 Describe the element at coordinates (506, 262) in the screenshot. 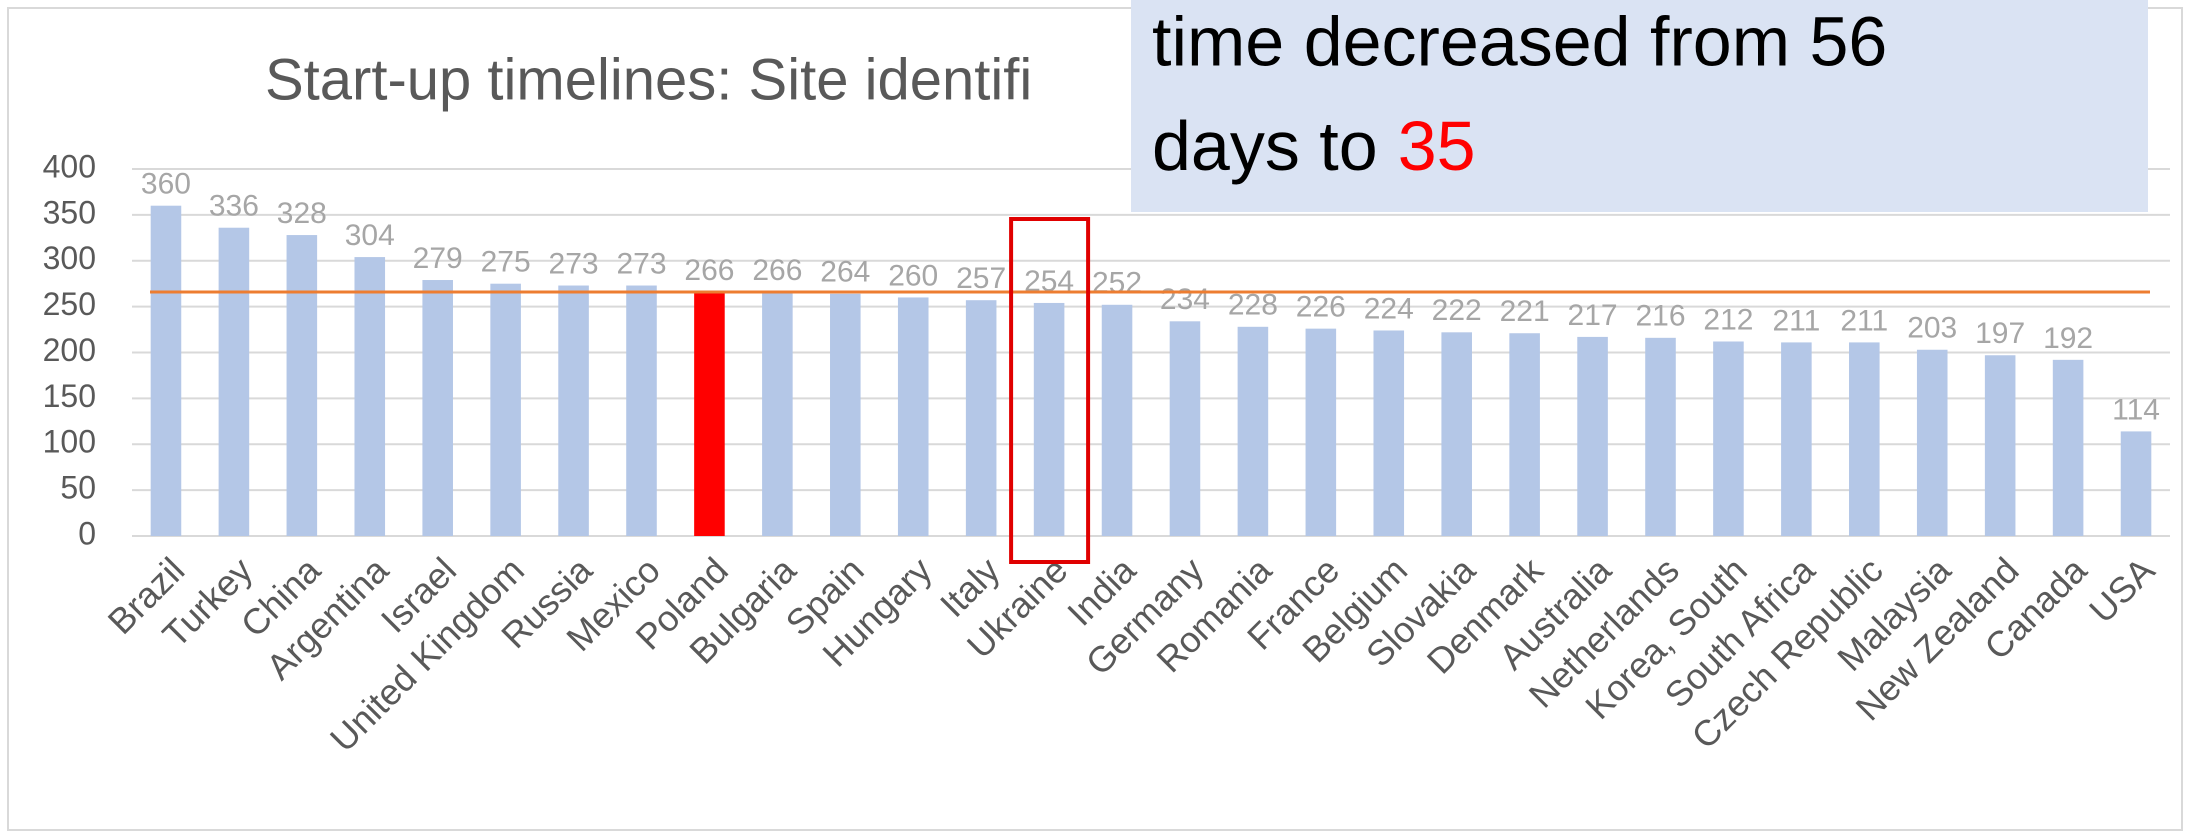

I see `data-label: 275` at that location.